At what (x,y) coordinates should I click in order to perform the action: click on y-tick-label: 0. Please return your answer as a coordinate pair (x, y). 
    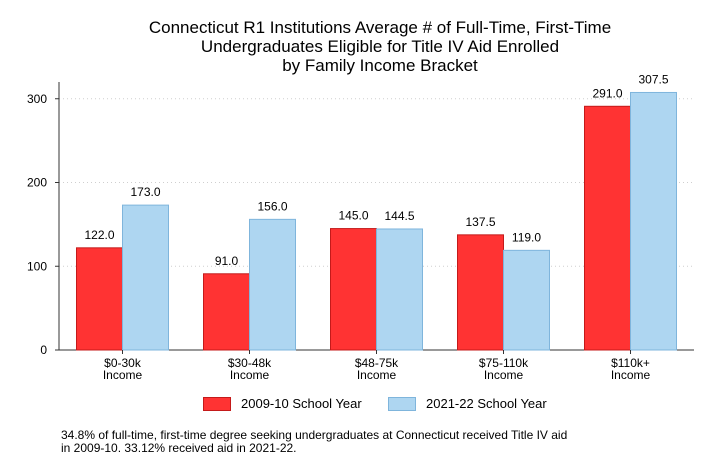
    Looking at the image, I should click on (43, 350).